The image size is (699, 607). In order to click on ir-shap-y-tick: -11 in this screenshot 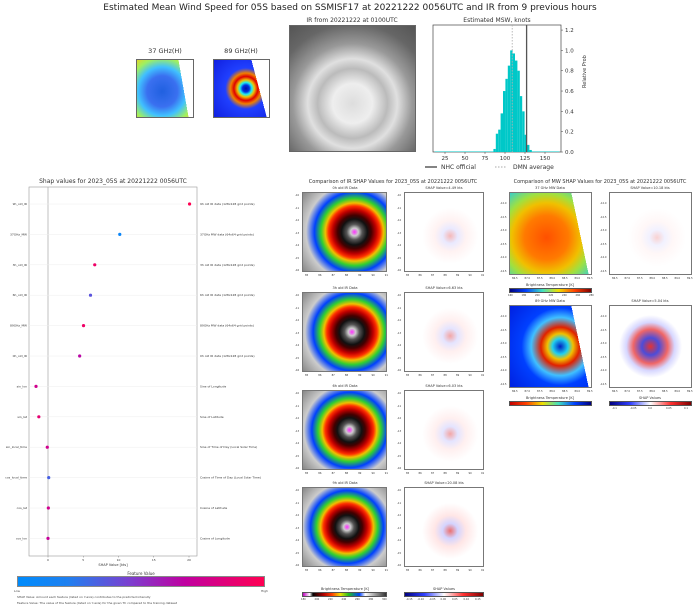, I will do `click(399, 308)`.